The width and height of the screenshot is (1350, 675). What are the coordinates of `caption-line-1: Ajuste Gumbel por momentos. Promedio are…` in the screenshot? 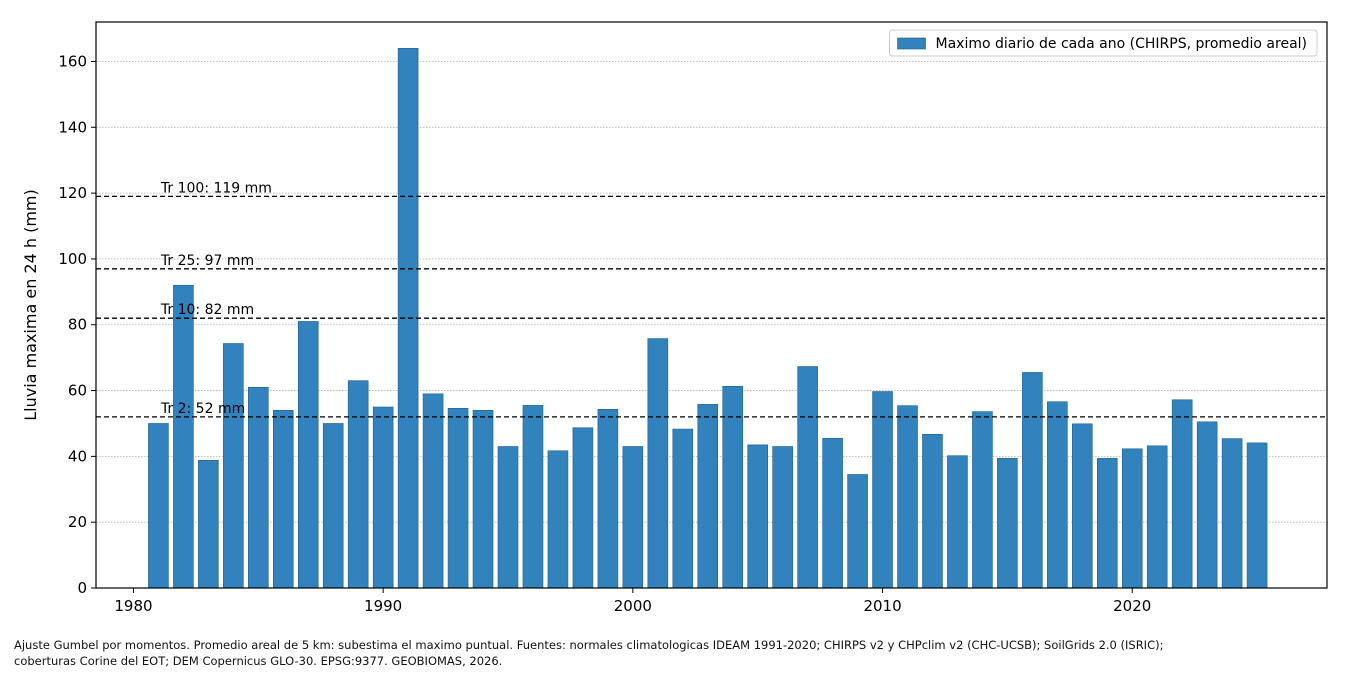 It's located at (589, 645).